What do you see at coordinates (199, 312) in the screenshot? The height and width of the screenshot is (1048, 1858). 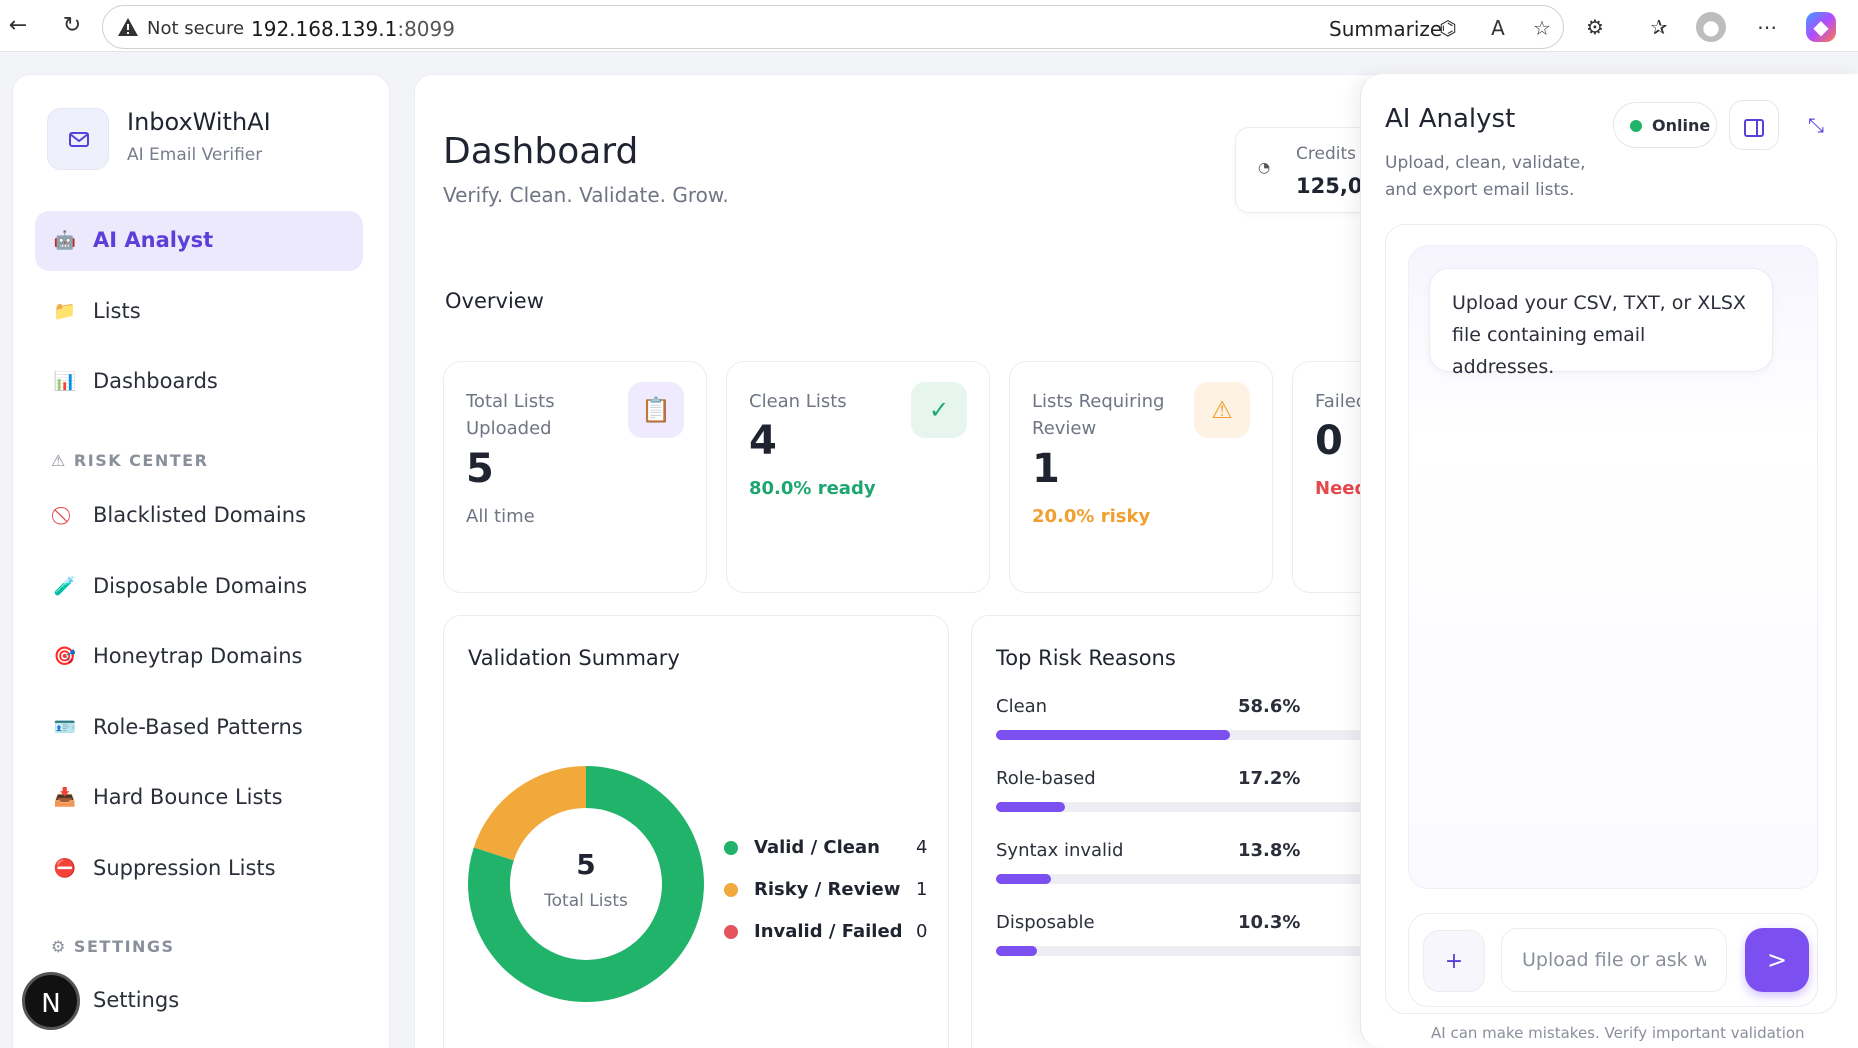 I see `sidebar-item-lists: 📁 Lists` at bounding box center [199, 312].